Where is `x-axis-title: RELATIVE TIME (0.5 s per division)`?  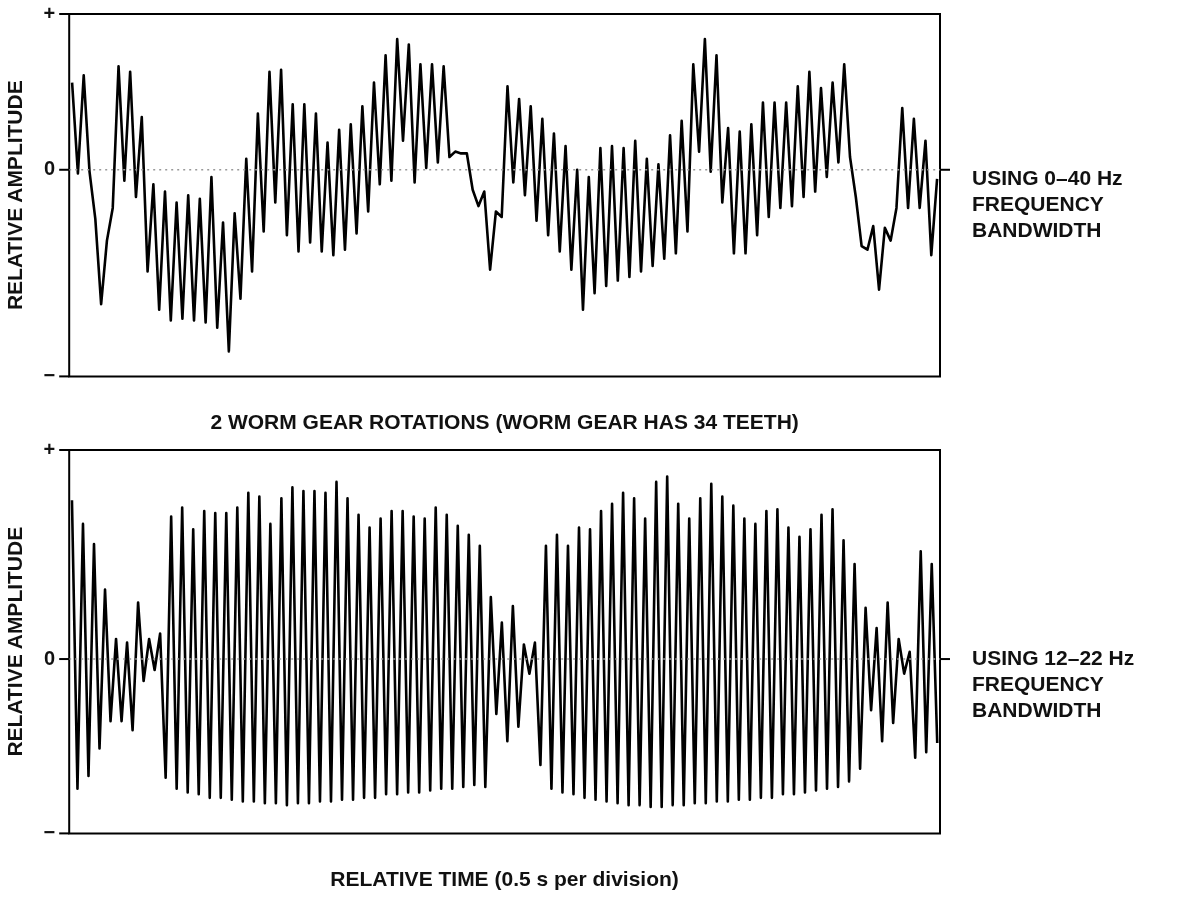
x-axis-title: RELATIVE TIME (0.5 s per division) is located at coordinates (504, 879).